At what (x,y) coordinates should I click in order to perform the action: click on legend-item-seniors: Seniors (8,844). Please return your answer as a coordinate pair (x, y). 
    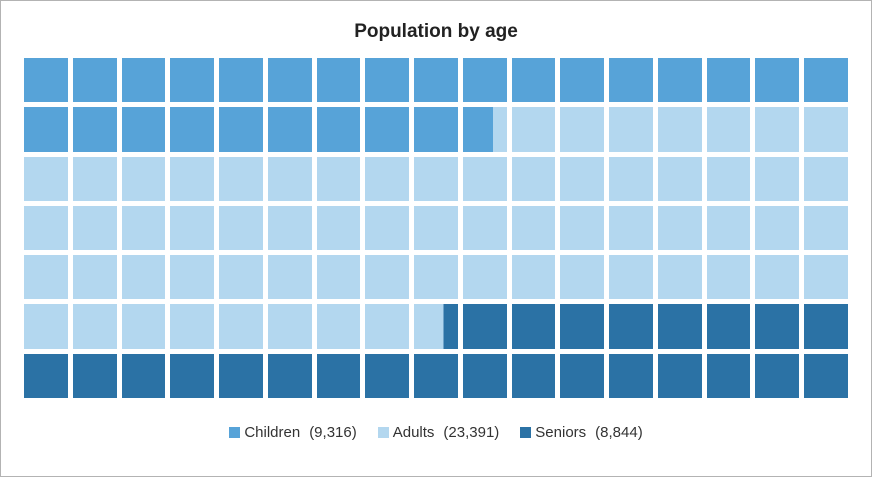
    Looking at the image, I should click on (581, 432).